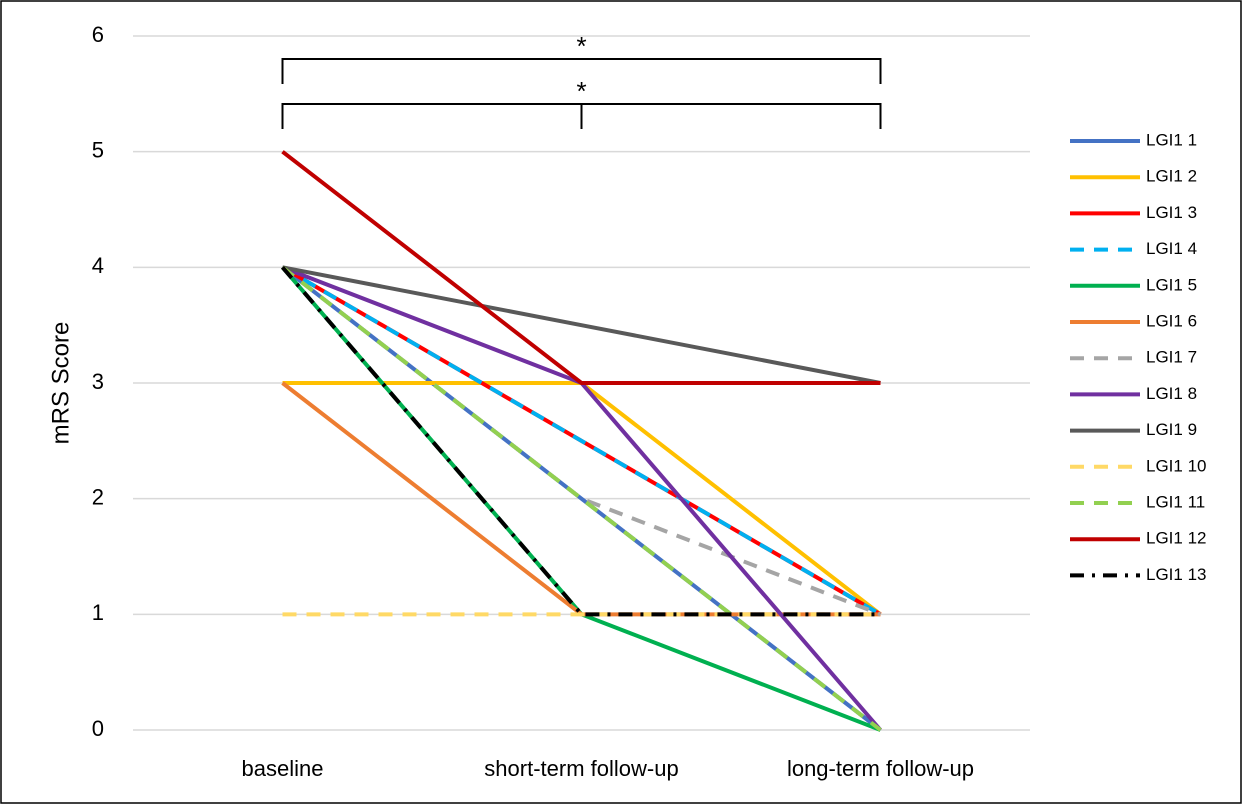 Image resolution: width=1242 pixels, height=804 pixels. What do you see at coordinates (60, 383) in the screenshot?
I see `y-axis-label: mRS Score` at bounding box center [60, 383].